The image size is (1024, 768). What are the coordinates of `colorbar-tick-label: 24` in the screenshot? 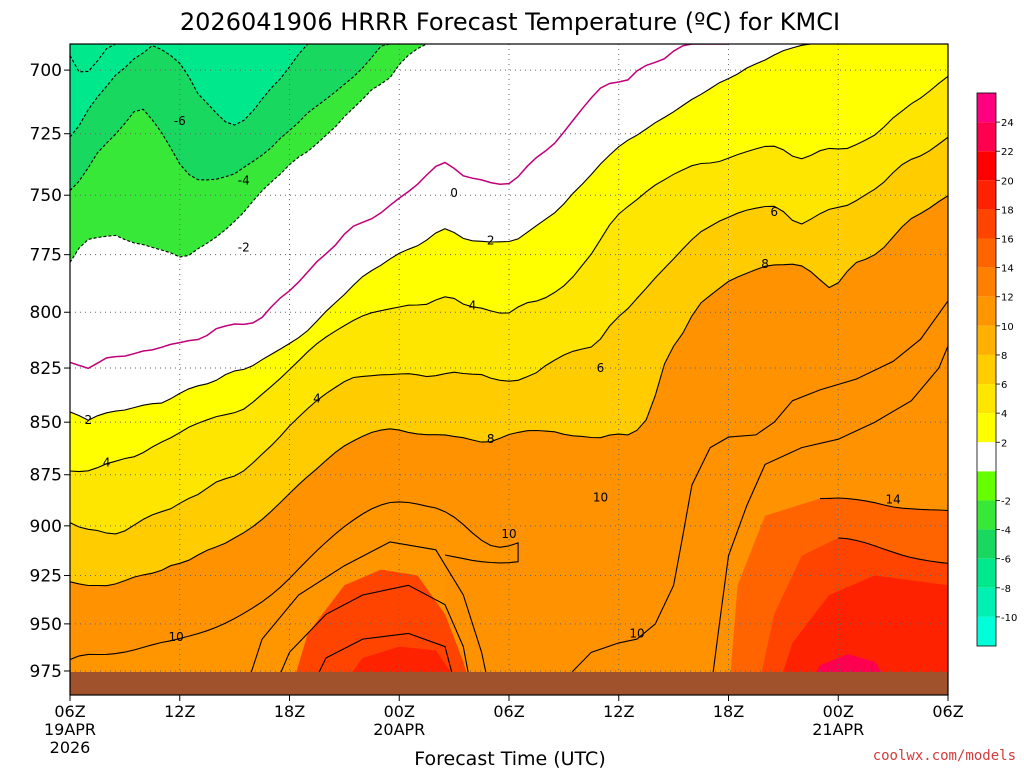 It's located at (1007, 123).